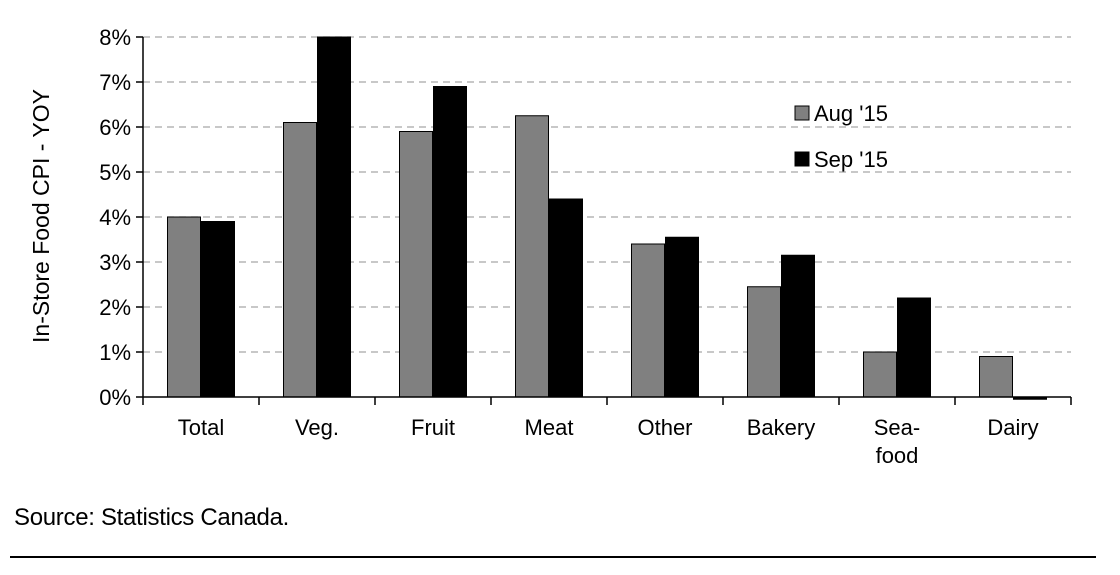 Image resolution: width=1120 pixels, height=575 pixels. I want to click on x-tick-label: Fruit, so click(433, 427).